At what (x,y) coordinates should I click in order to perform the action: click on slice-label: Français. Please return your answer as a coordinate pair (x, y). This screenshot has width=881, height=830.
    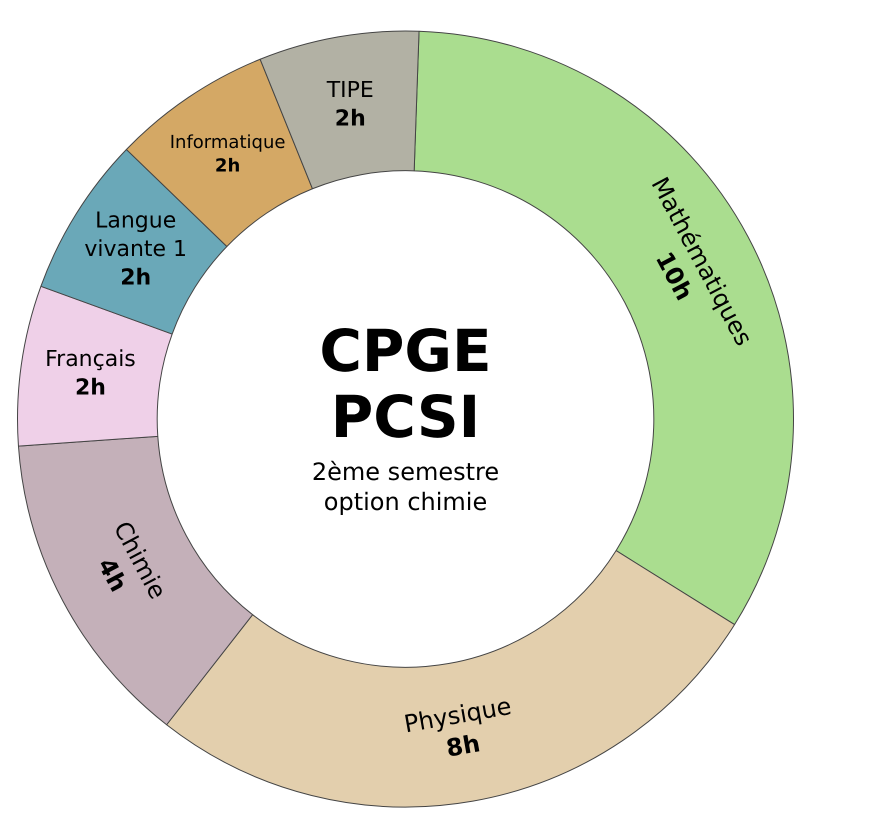
    Looking at the image, I should click on (90, 359).